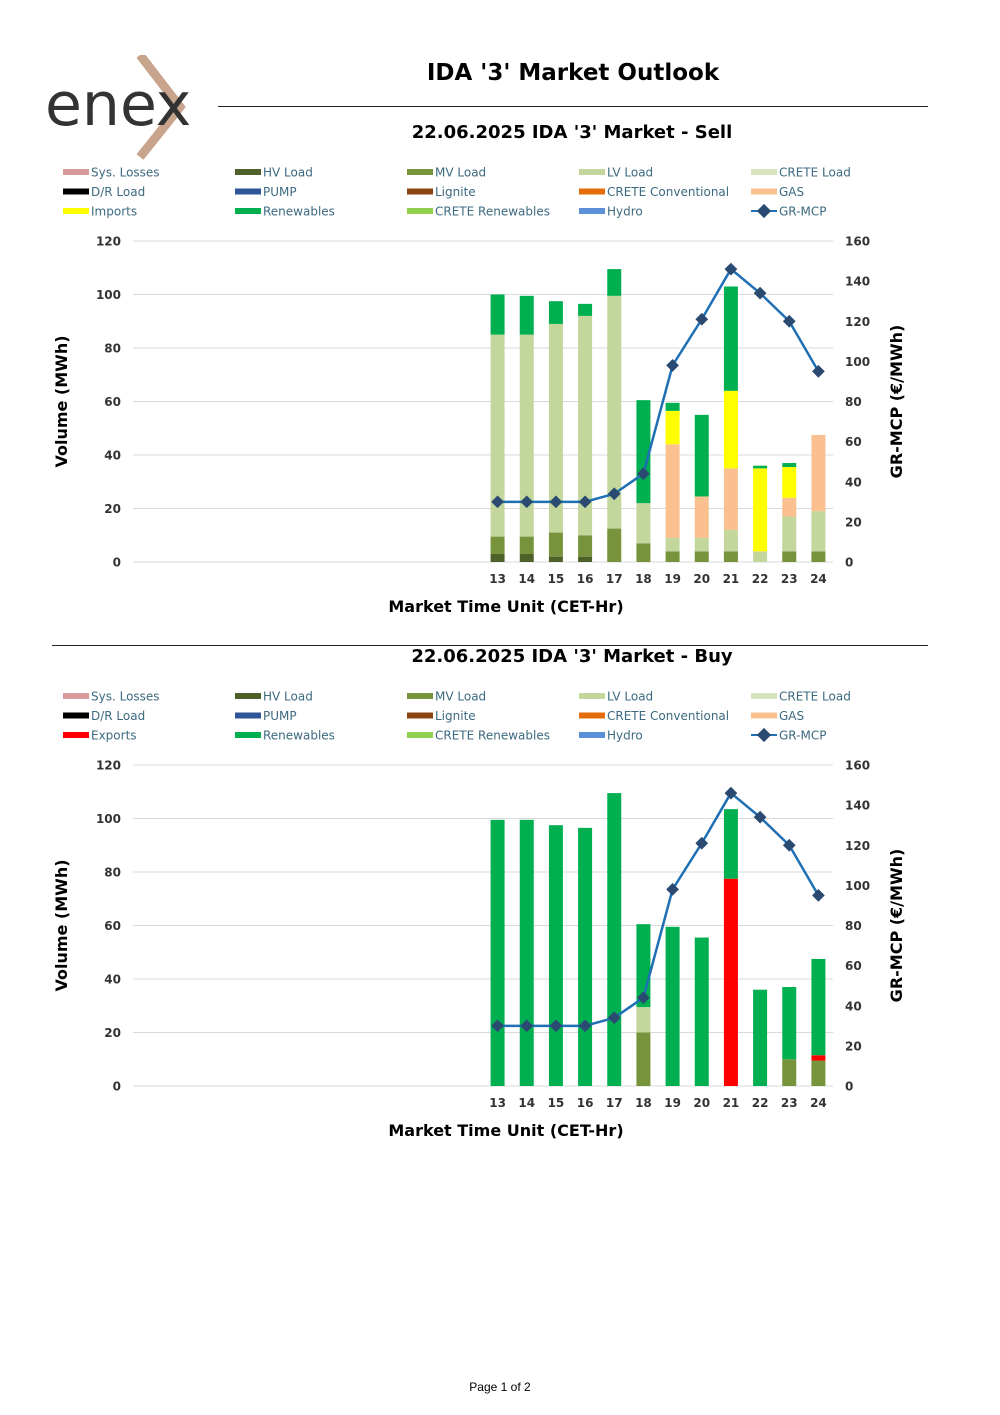 The image size is (1000, 1415). Describe the element at coordinates (111, 697) in the screenshot. I see `legend-item: Sys. Losses` at that location.